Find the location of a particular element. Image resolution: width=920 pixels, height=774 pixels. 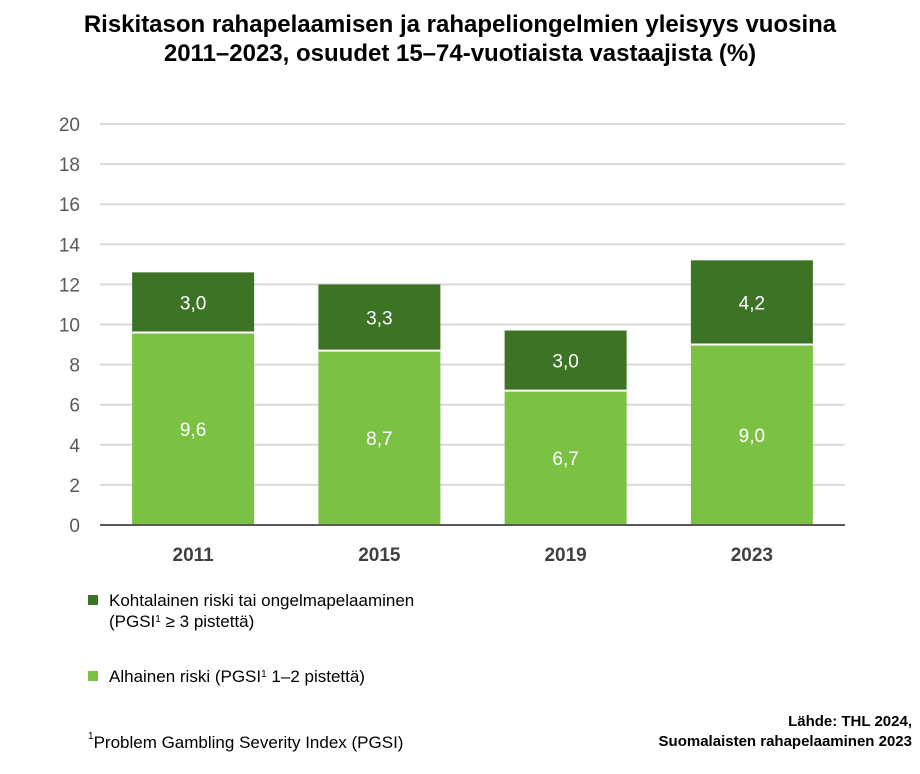

y-tick-label: 10 is located at coordinates (69, 326).